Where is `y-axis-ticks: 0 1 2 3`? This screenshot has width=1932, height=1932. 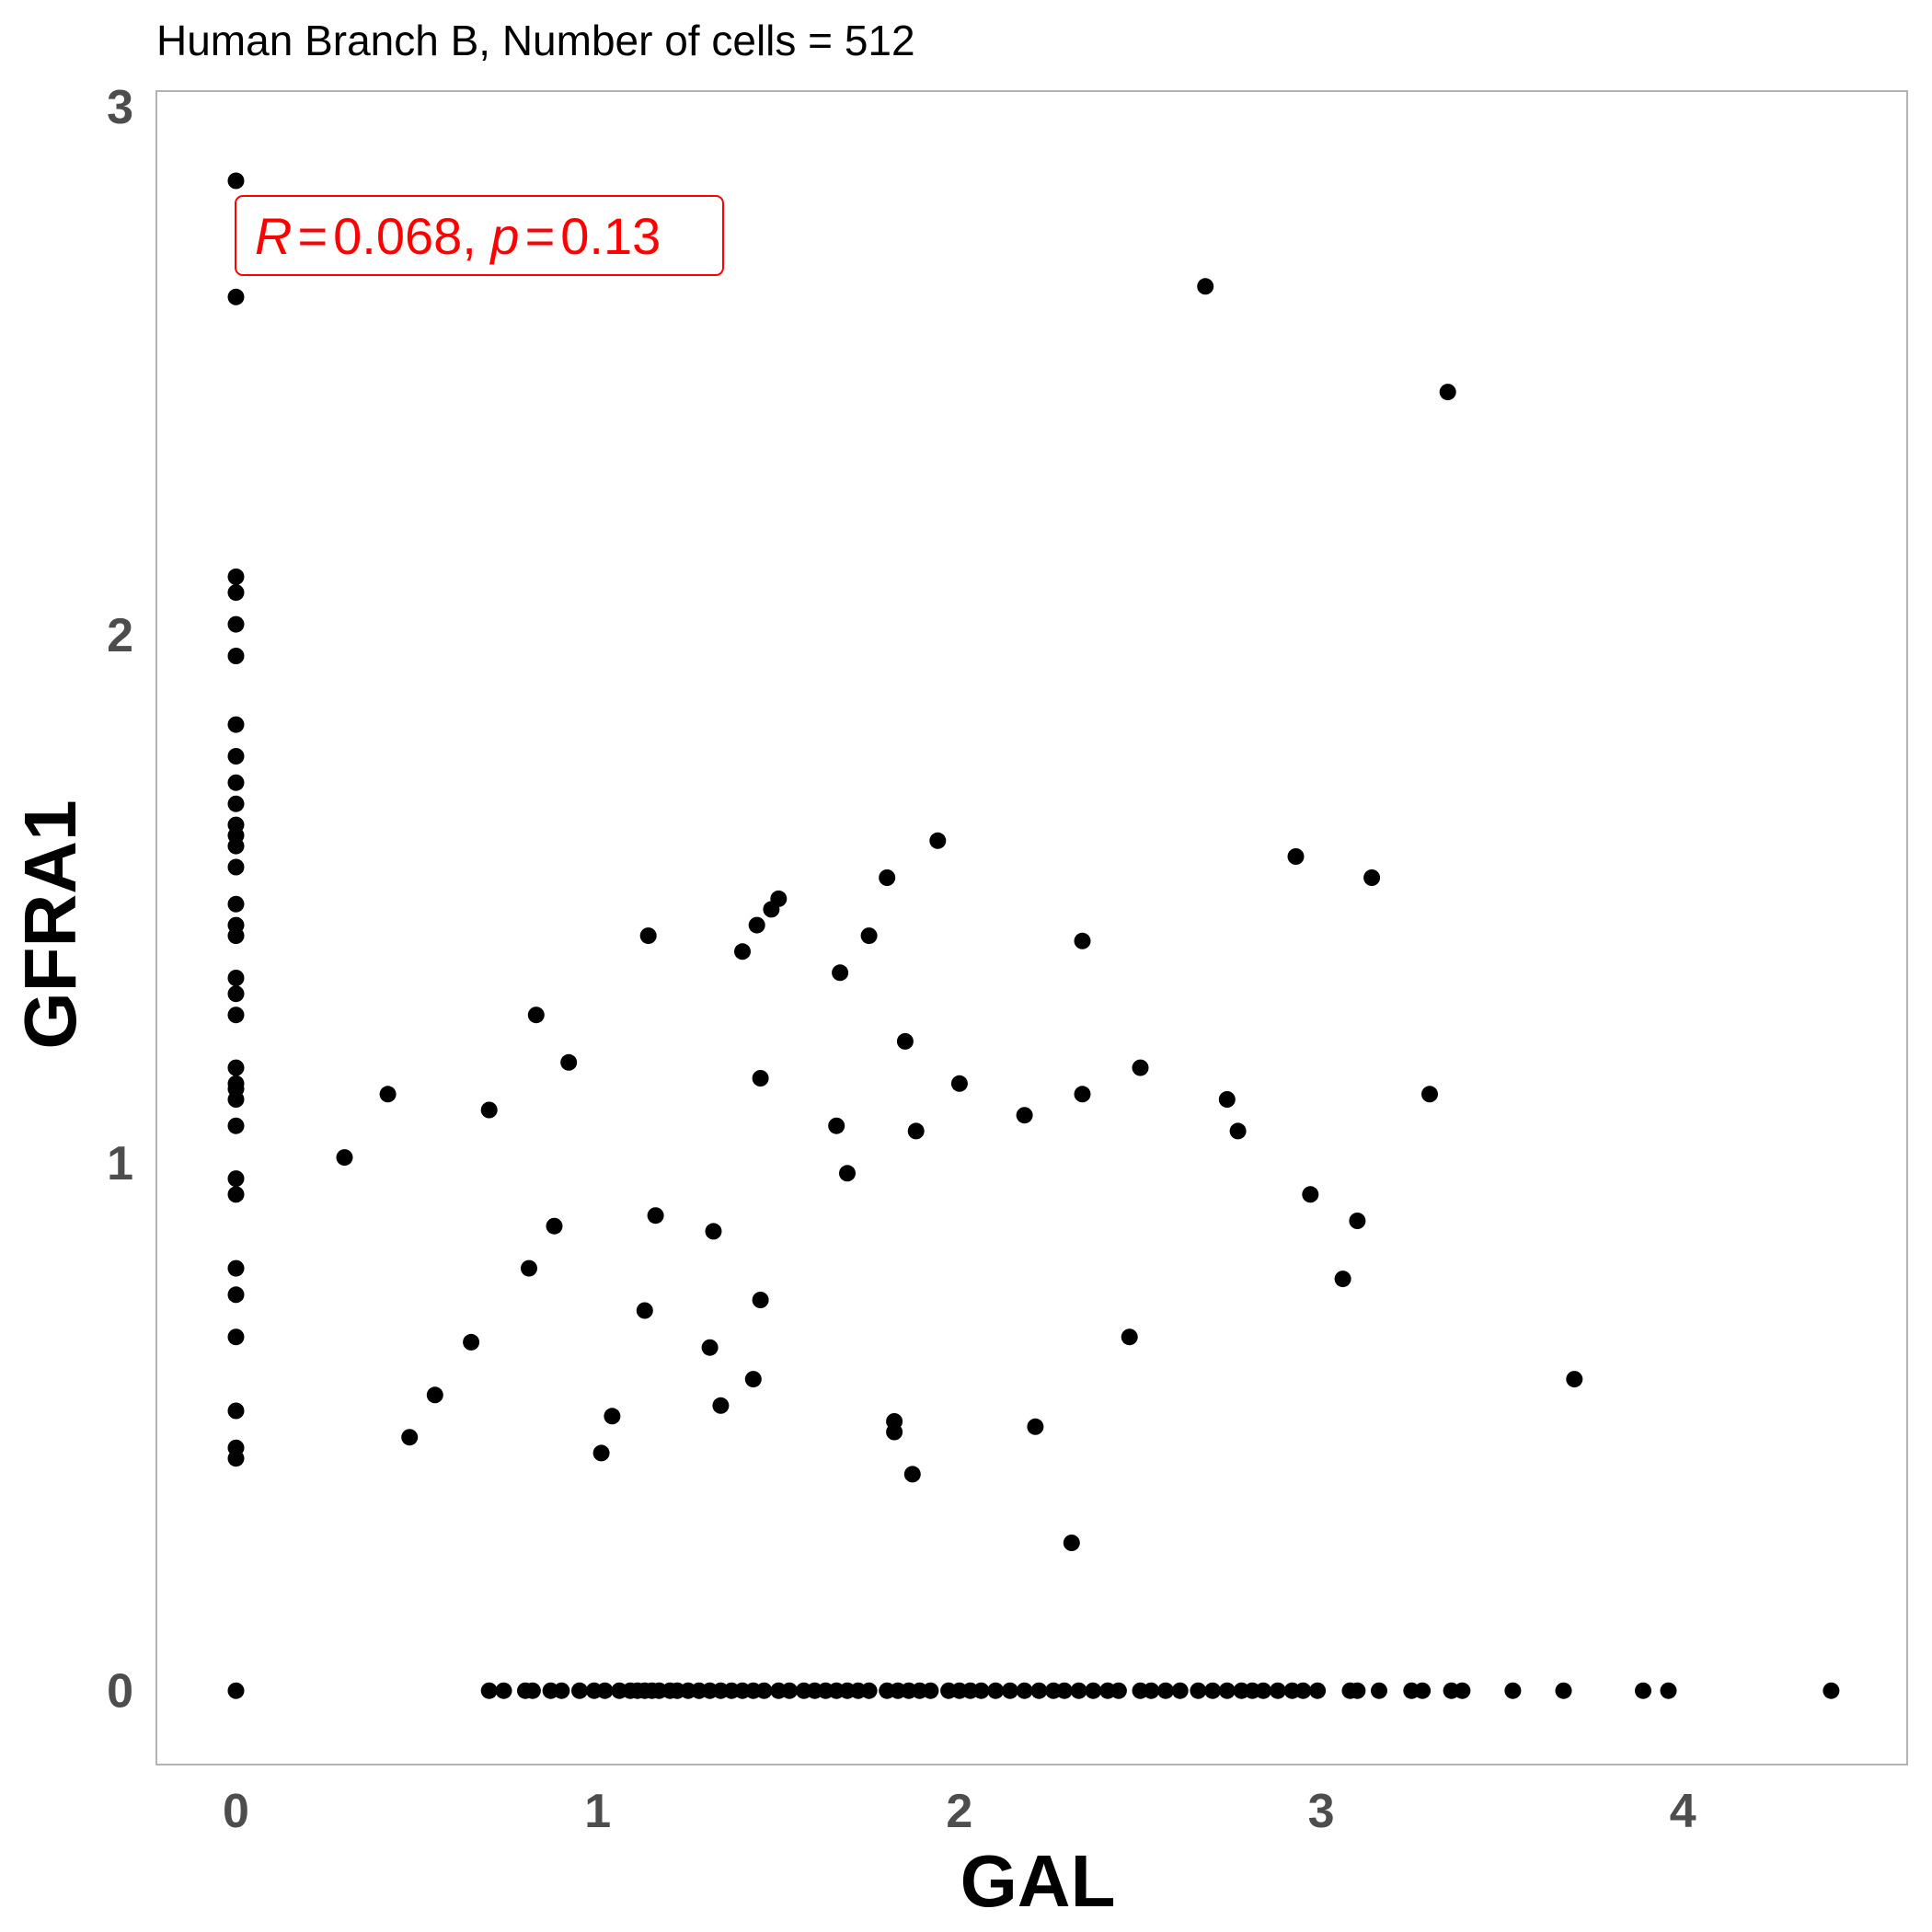 y-axis-ticks: 0 1 2 3 is located at coordinates (120, 899).